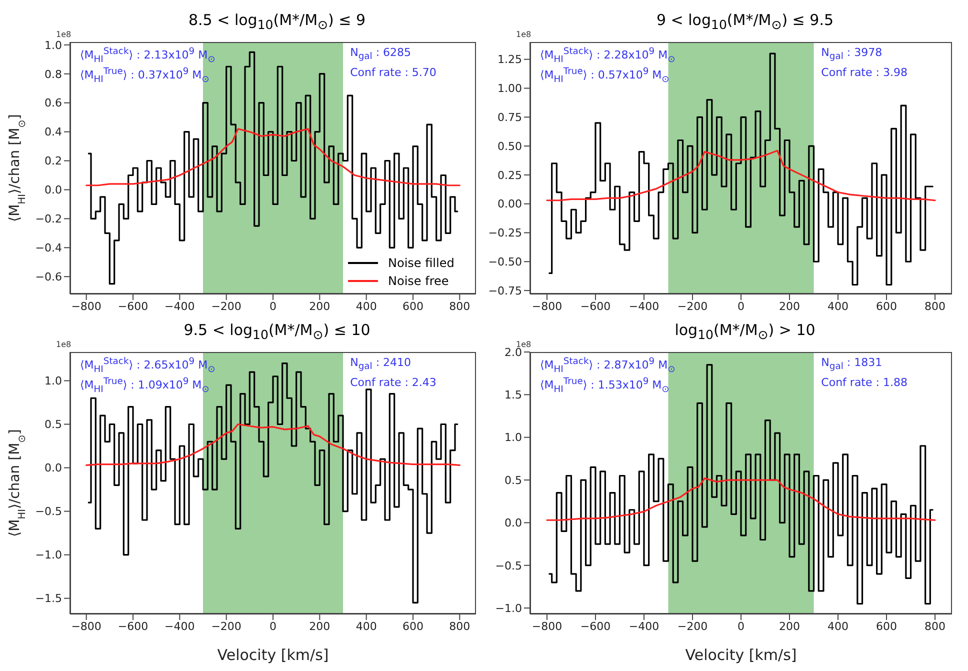 The height and width of the screenshot is (671, 968). Describe the element at coordinates (48, 277) in the screenshot. I see `y-tick-label: −0.6` at that location.